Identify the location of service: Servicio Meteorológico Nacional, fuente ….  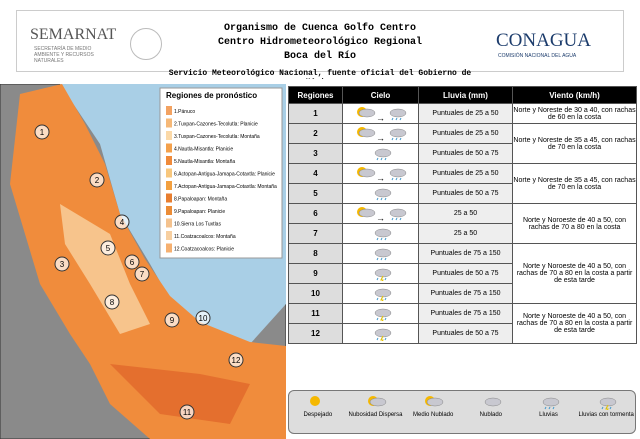
(320, 74).